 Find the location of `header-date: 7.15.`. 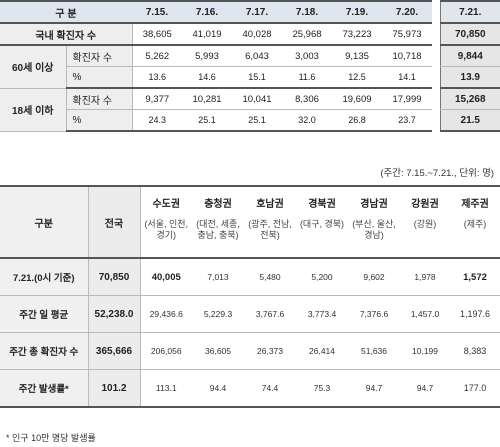

header-date: 7.15. is located at coordinates (157, 12).